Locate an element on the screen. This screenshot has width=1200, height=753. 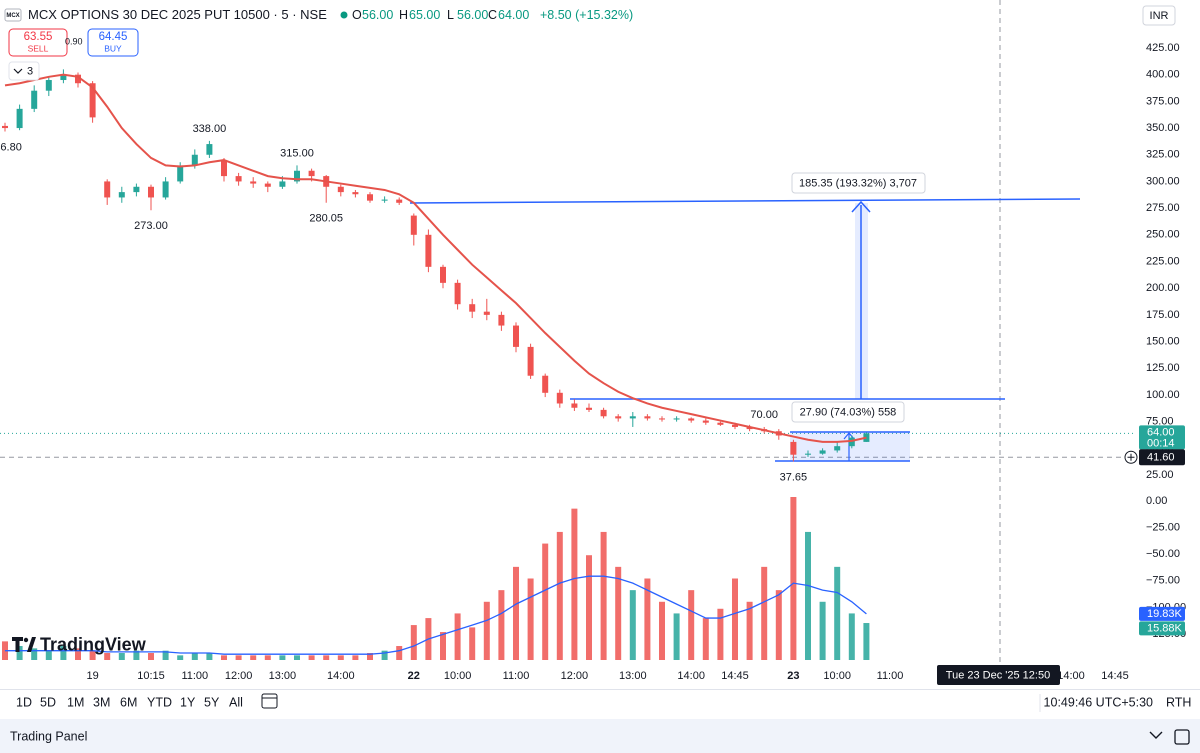
measure-label-box is located at coordinates (848, 412).